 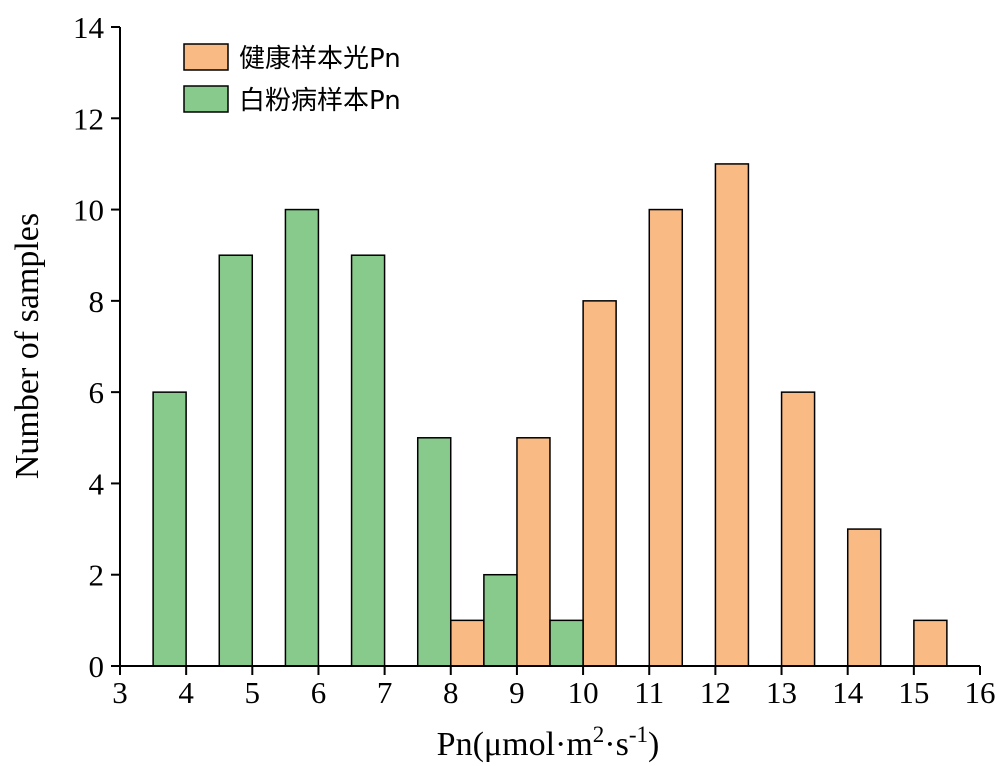 What do you see at coordinates (89, 27) in the screenshot?
I see `y-tick-label: 14` at bounding box center [89, 27].